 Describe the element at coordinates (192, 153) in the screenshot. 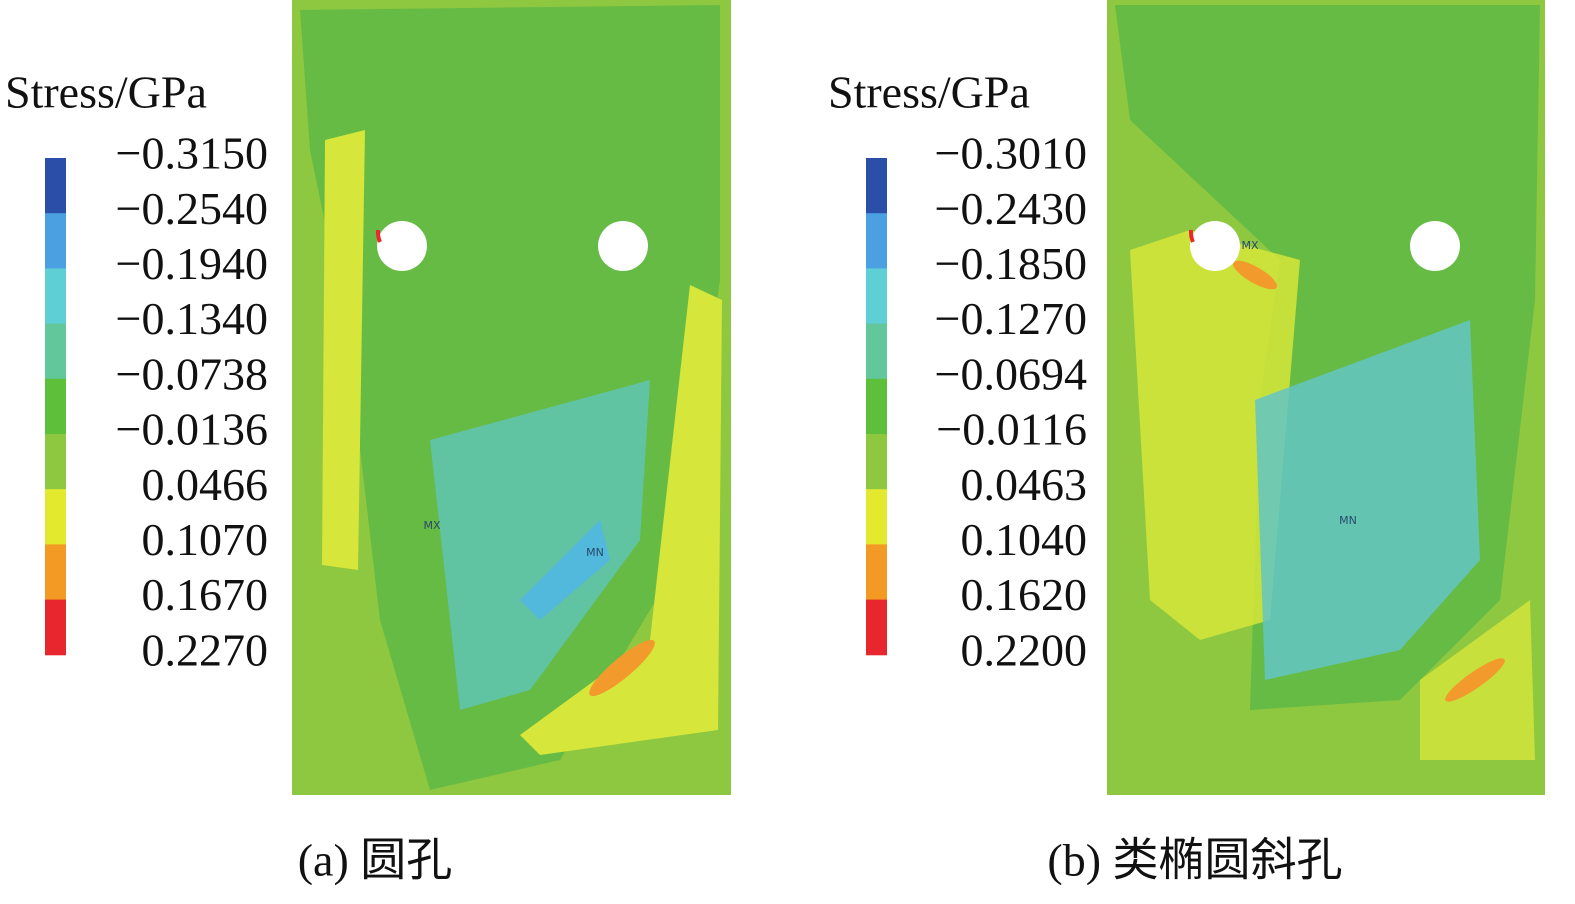

I see `legend-label: −0.3150` at that location.